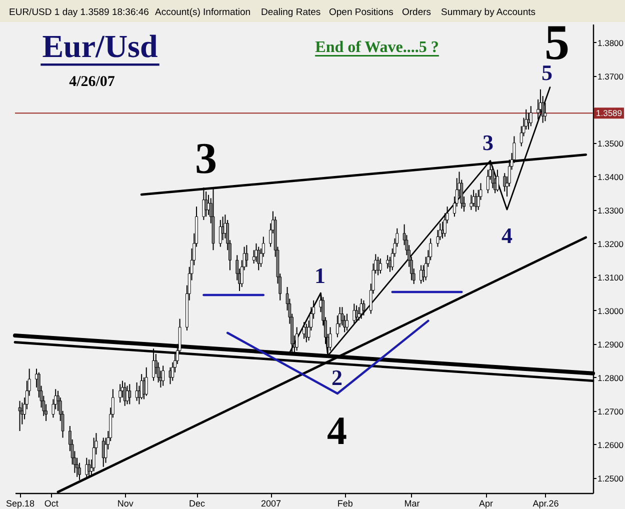 The width and height of the screenshot is (625, 509). Describe the element at coordinates (611, 143) in the screenshot. I see `y-tick-label: 1.3500` at that location.